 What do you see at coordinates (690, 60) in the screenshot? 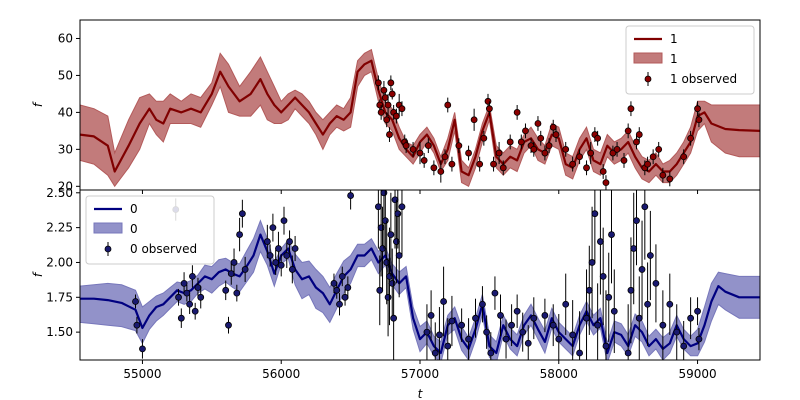
I see `top-legend-box` at bounding box center [690, 60].